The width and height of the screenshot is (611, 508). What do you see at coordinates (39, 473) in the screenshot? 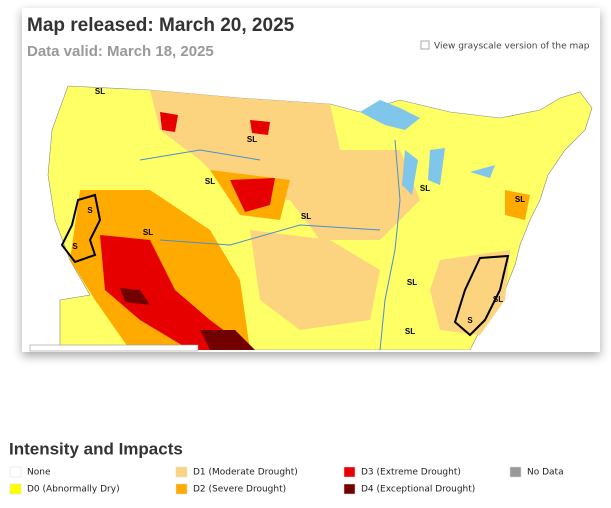
I see `legend-label: None` at bounding box center [39, 473].